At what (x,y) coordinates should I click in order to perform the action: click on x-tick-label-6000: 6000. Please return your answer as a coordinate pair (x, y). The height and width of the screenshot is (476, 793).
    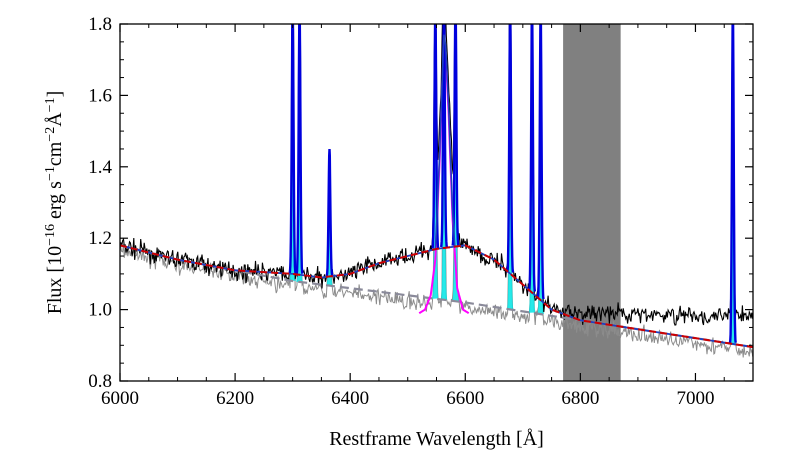
    Looking at the image, I should click on (120, 398).